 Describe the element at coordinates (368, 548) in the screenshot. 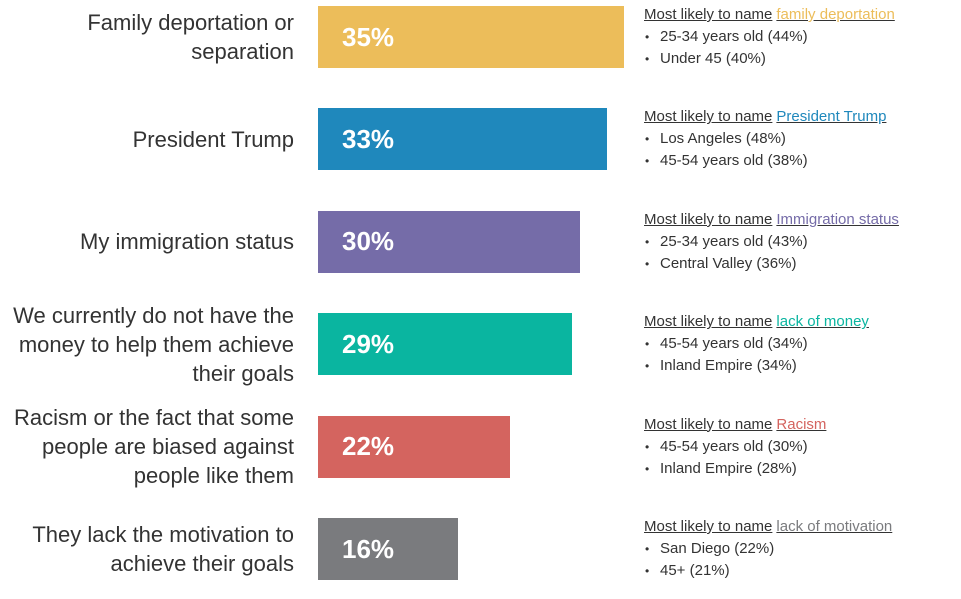

I see `value-label: 16%` at that location.